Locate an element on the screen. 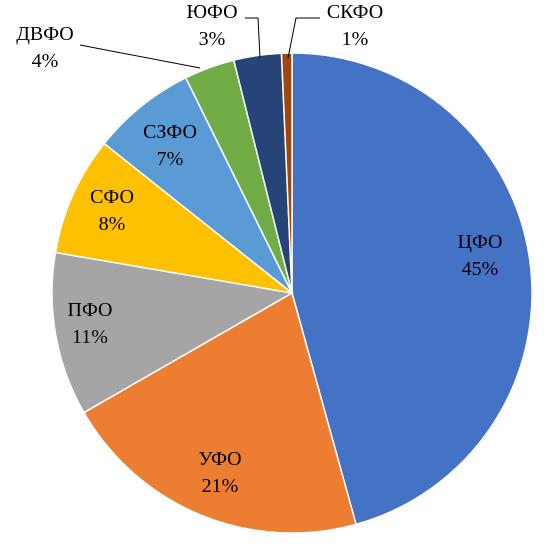 The height and width of the screenshot is (547, 554). slice-label-pct-7: 3% is located at coordinates (212, 39).